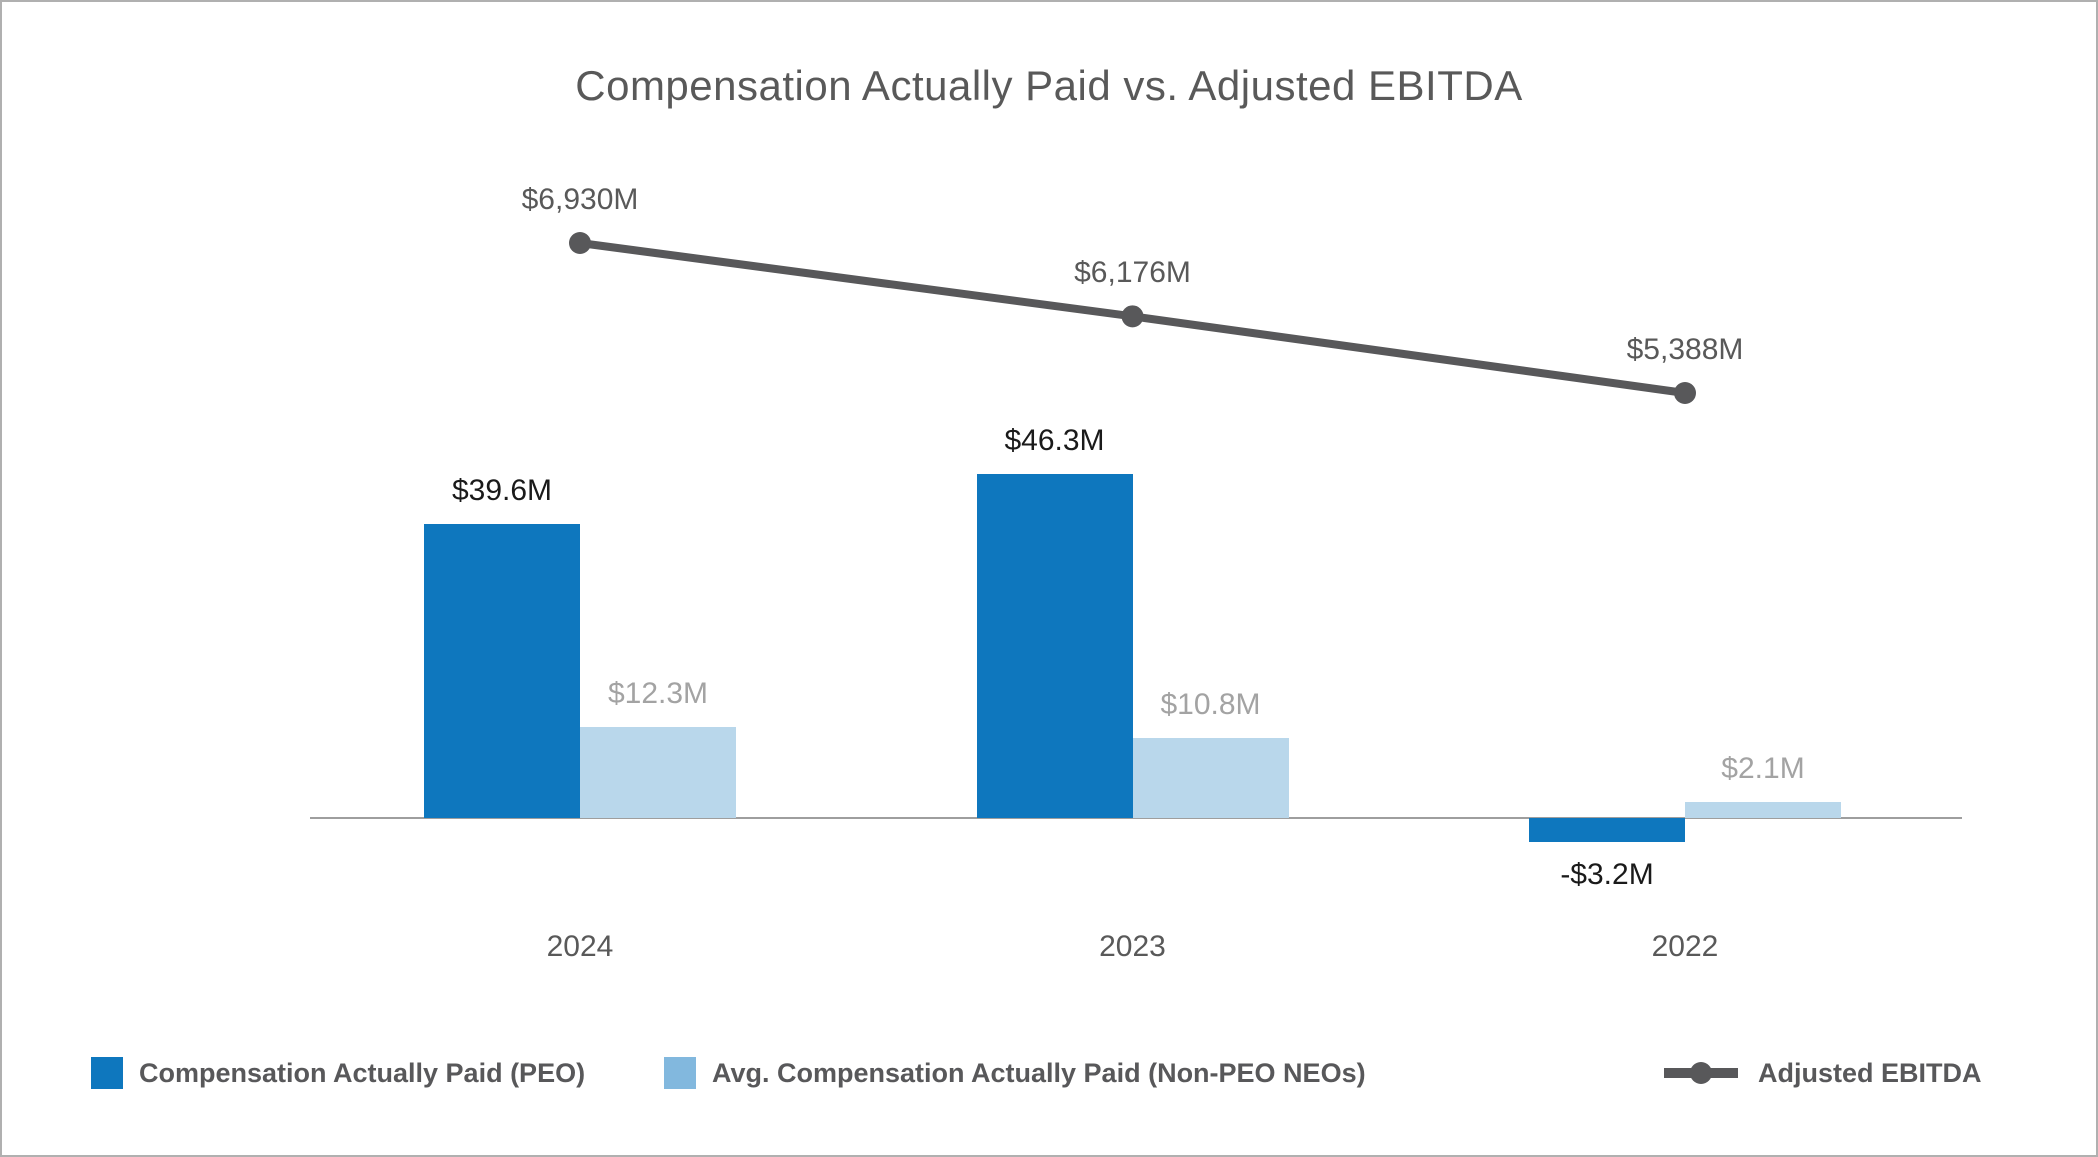 This screenshot has width=2098, height=1157. I want to click on bar-non-peo-2024, so click(658, 772).